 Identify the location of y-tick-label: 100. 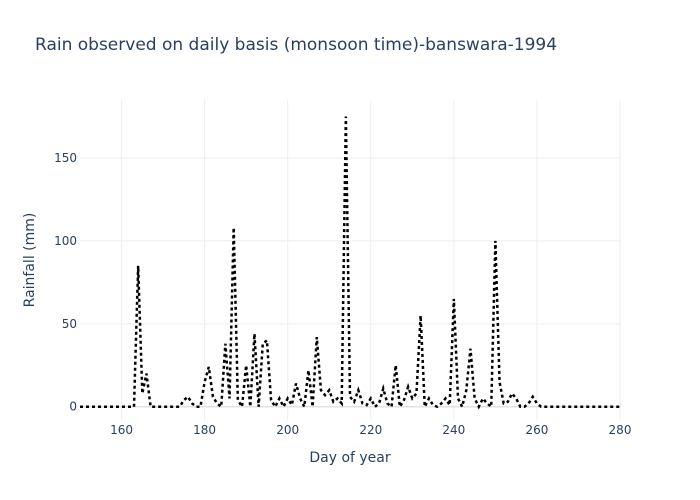
(65, 241).